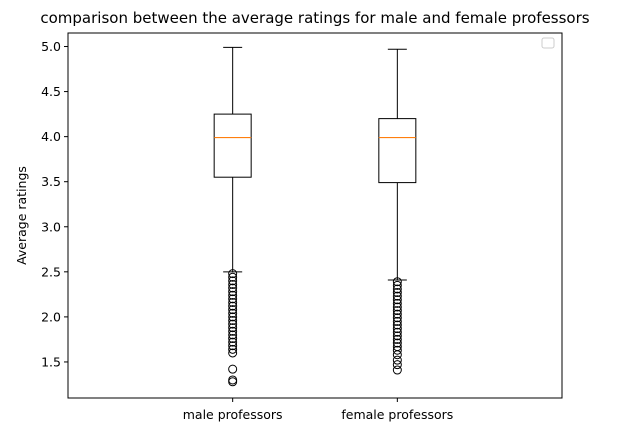  I want to click on y-tick-label: 3.0, so click(51, 226).